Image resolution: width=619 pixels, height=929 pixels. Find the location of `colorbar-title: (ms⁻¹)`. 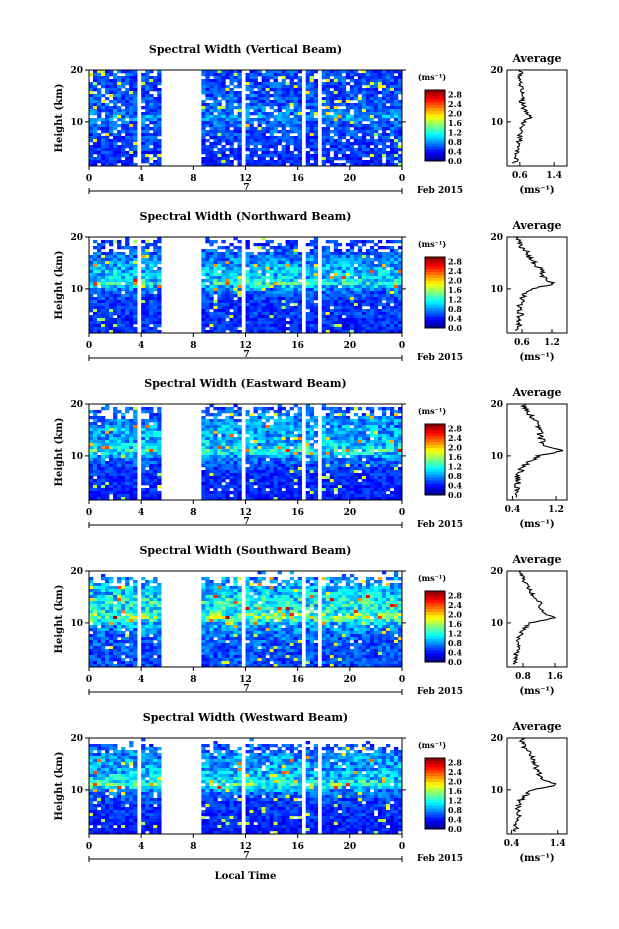

colorbar-title: (ms⁻¹) is located at coordinates (432, 77).